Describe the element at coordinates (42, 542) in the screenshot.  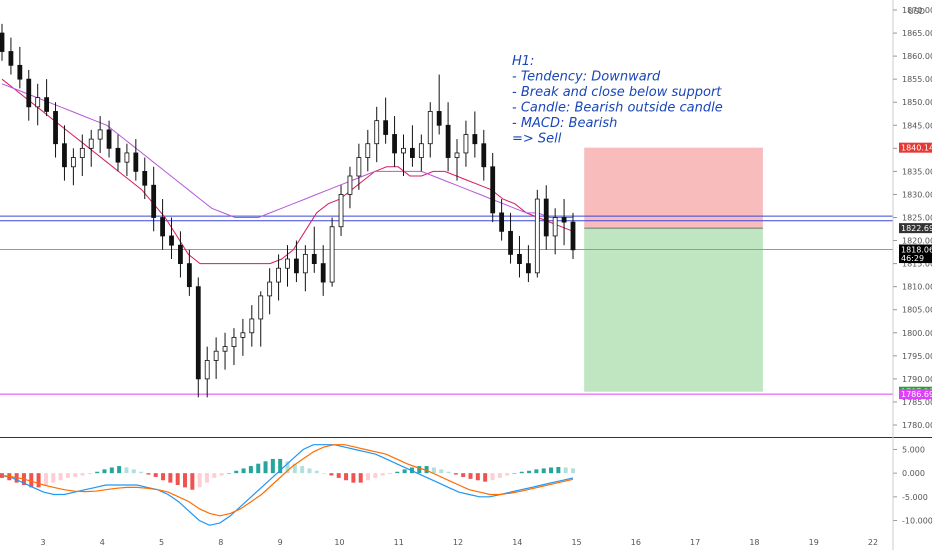
I see `time-tick-label: 3` at that location.